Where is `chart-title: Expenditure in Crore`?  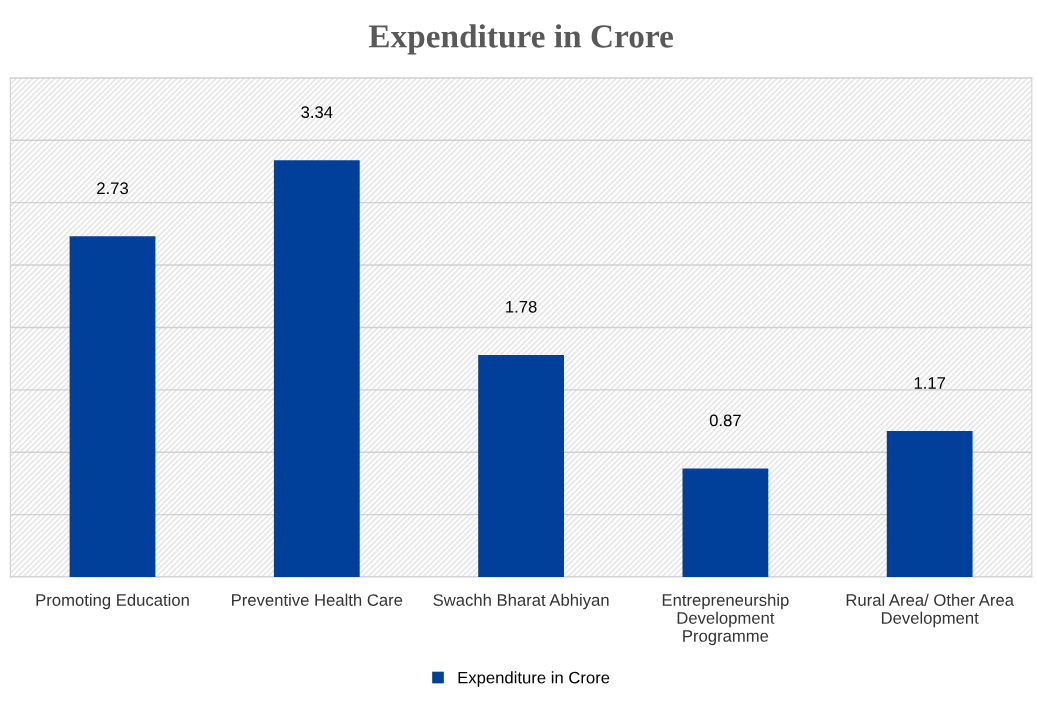
chart-title: Expenditure in Crore is located at coordinates (521, 39).